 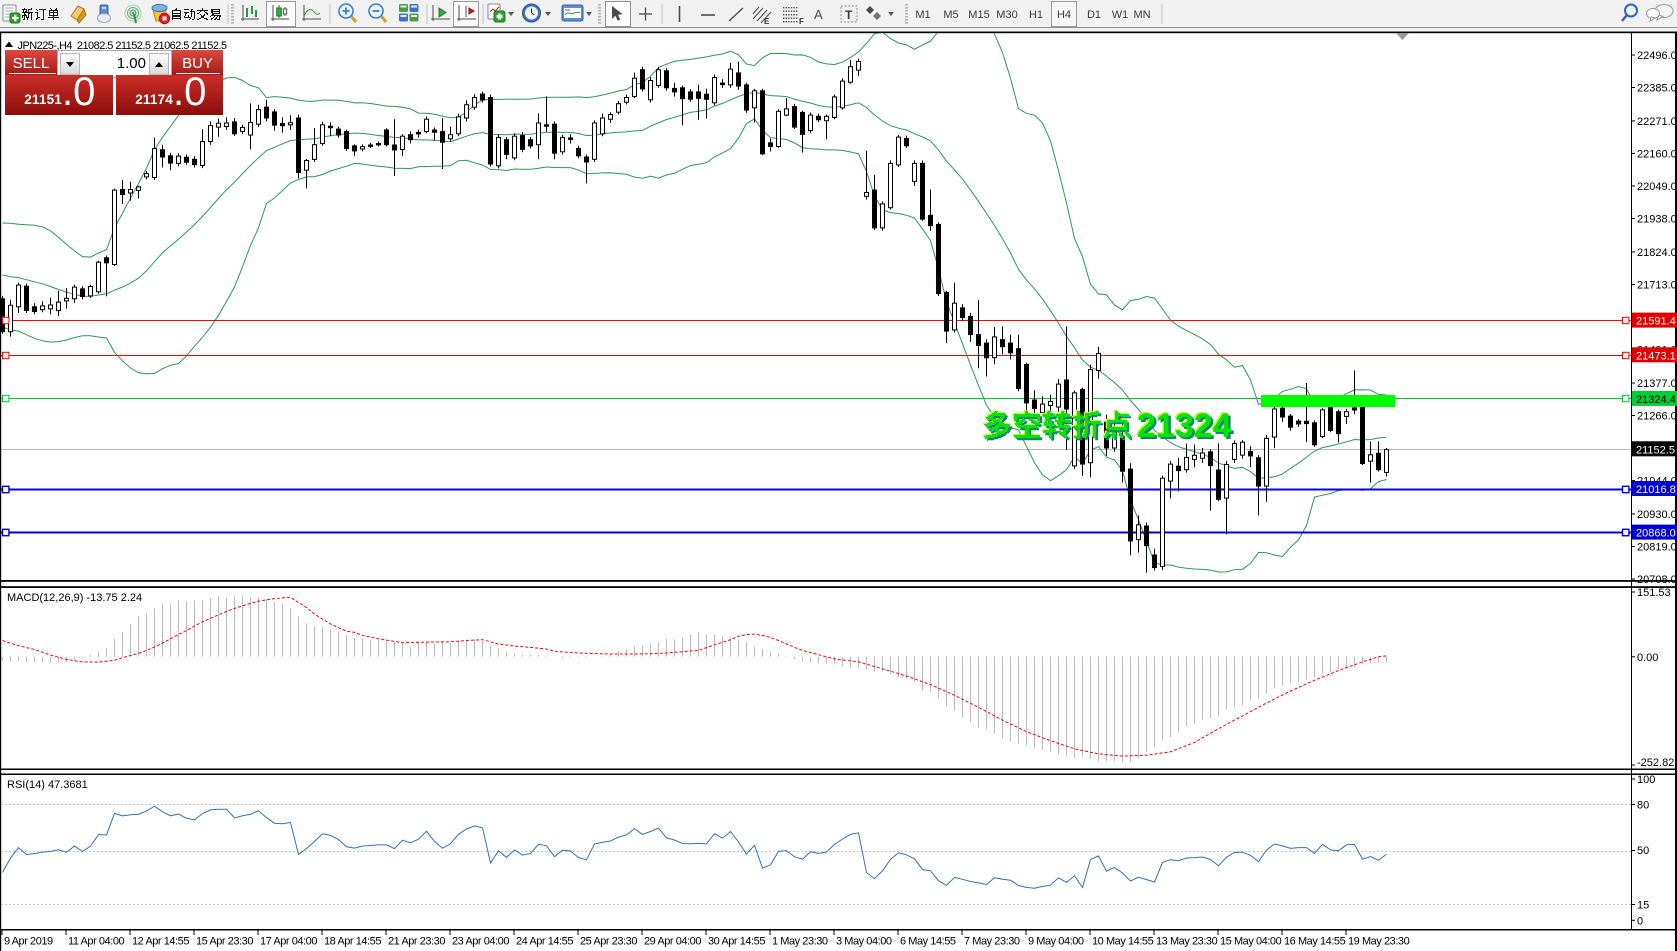 I want to click on svg-text: 22496.0, so click(x=1657, y=56).